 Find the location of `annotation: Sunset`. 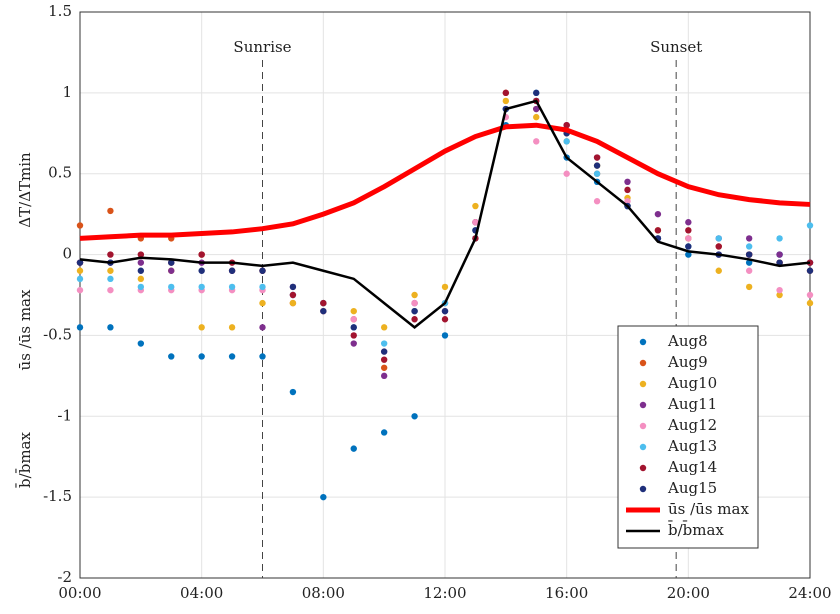

annotation: Sunset is located at coordinates (676, 47).